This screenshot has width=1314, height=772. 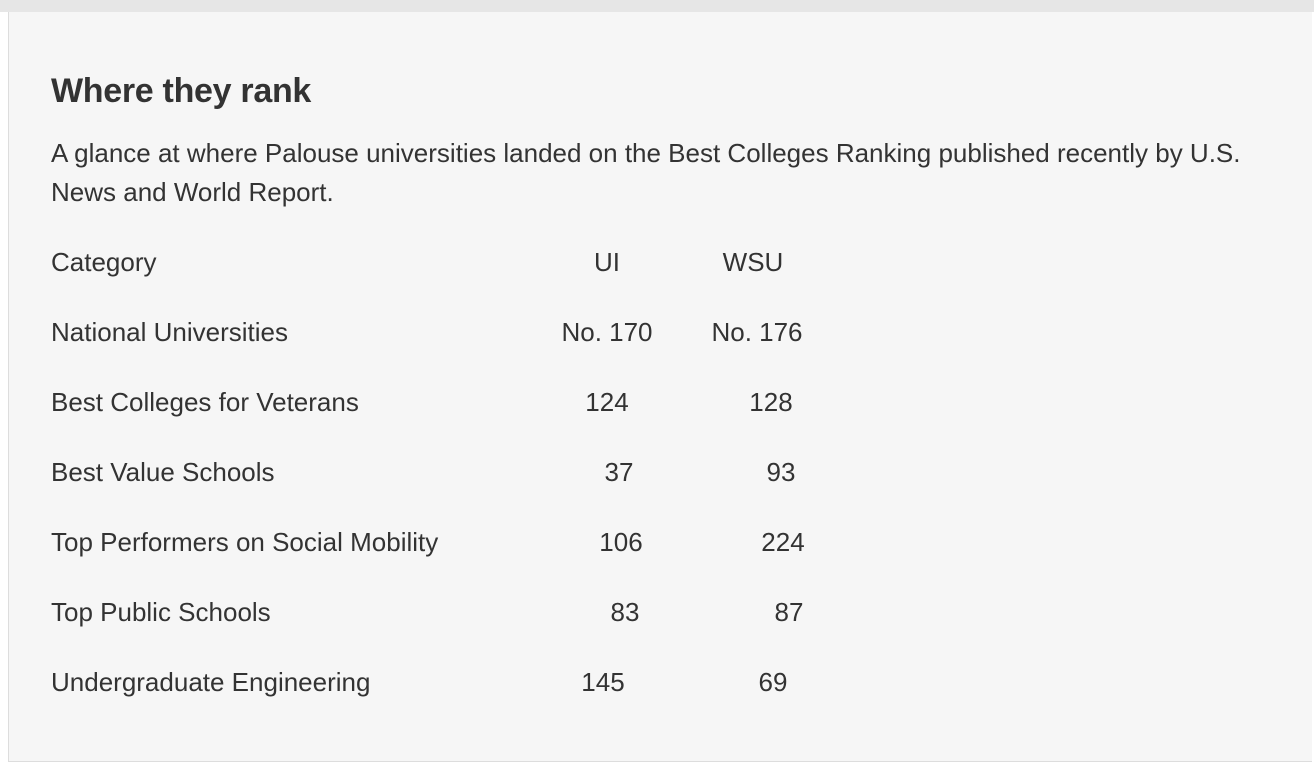 What do you see at coordinates (181, 91) in the screenshot?
I see `panel-title: Where they rank` at bounding box center [181, 91].